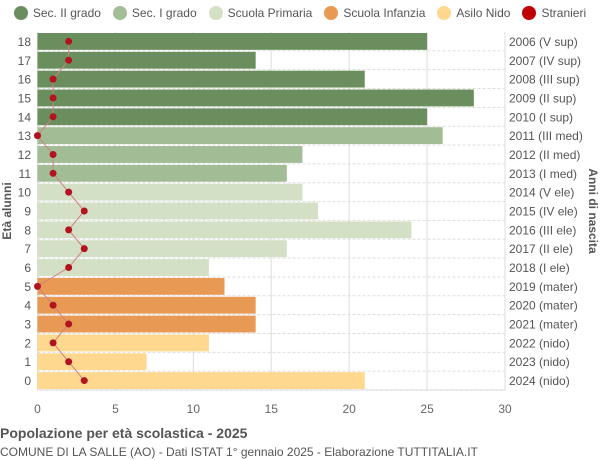 Image resolution: width=600 pixels, height=460 pixels. I want to click on birth-year-label: 2015 (IV ele), so click(543, 212).